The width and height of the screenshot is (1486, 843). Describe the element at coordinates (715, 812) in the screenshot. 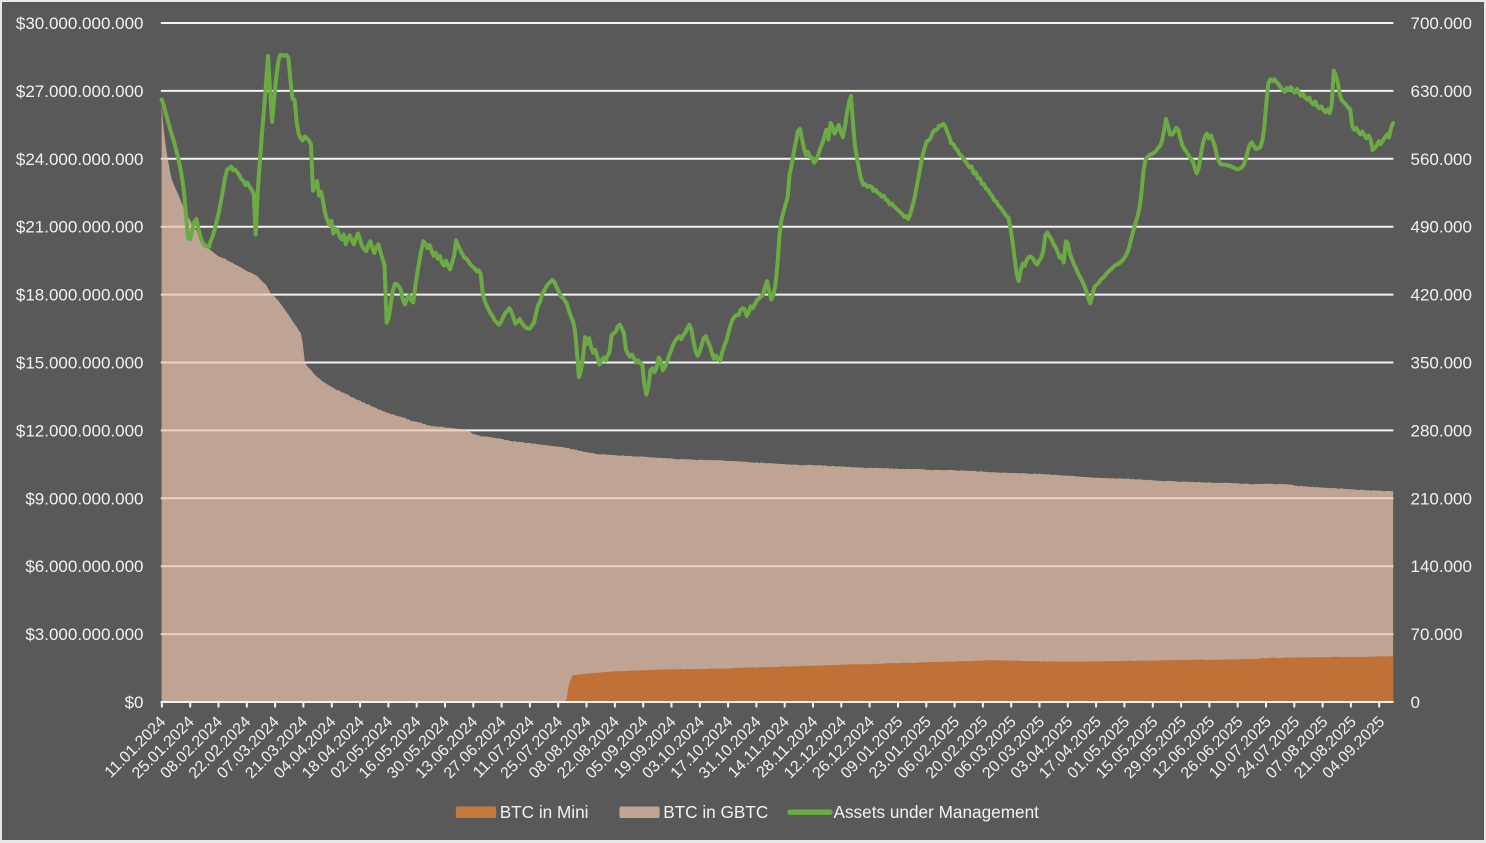

I see `svg-text: BTC in GBTC` at that location.